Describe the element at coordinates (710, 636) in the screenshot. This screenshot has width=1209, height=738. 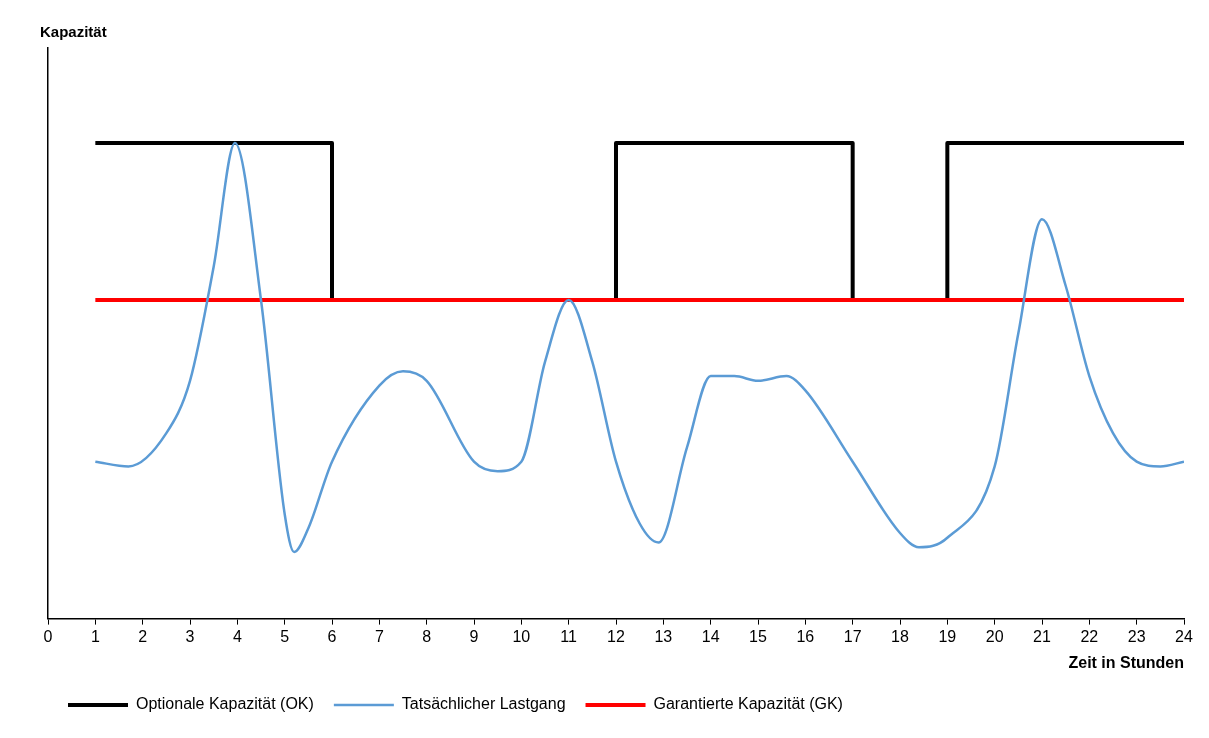
I see `x-tick-label: 14` at that location.